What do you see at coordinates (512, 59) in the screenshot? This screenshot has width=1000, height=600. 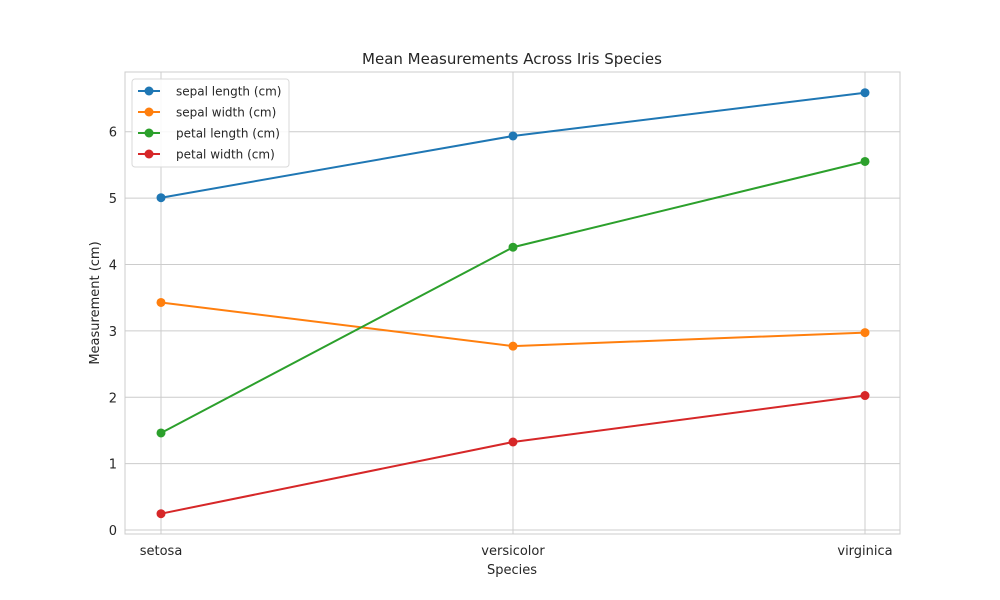 I see `chart-title: Mean Measurements Across Iris Species` at bounding box center [512, 59].